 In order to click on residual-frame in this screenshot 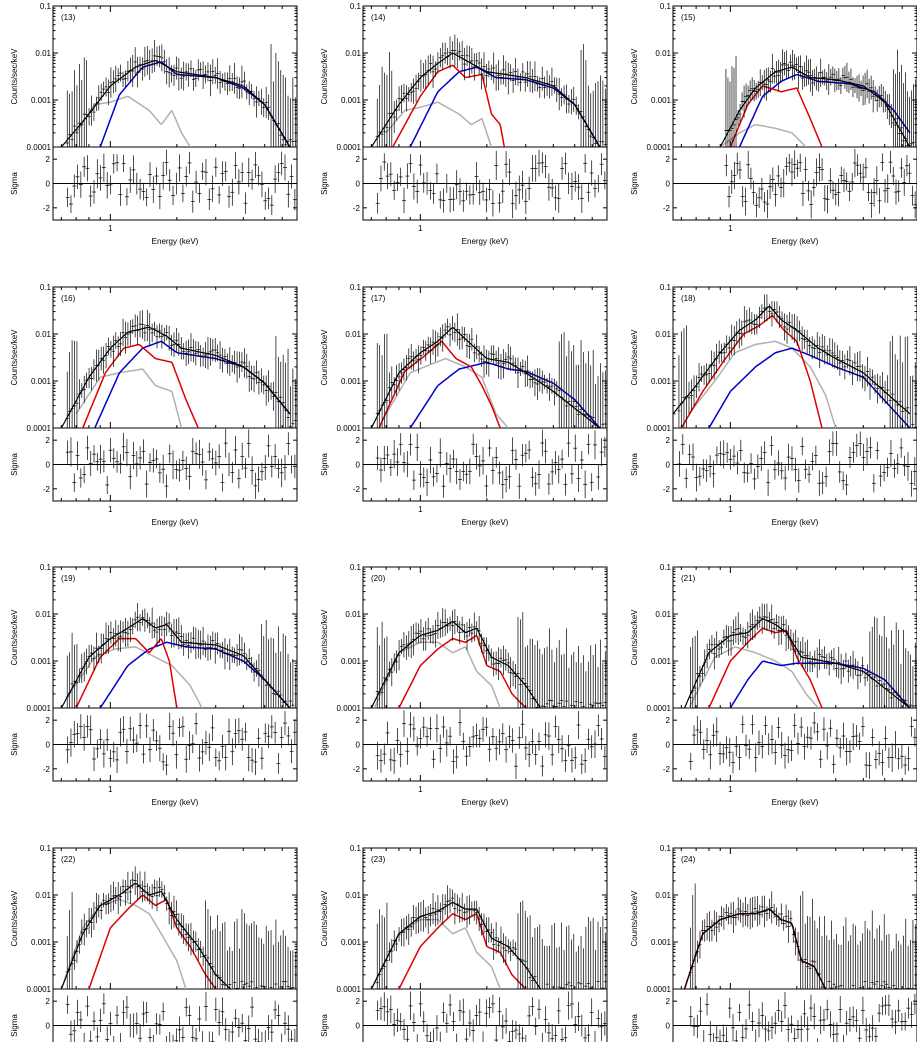, I will do `click(175, 1015)`.